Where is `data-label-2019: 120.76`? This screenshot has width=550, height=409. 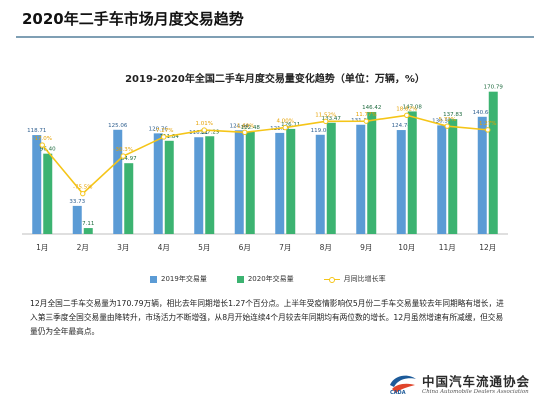
data-label-2019: 120.76 is located at coordinates (159, 129).